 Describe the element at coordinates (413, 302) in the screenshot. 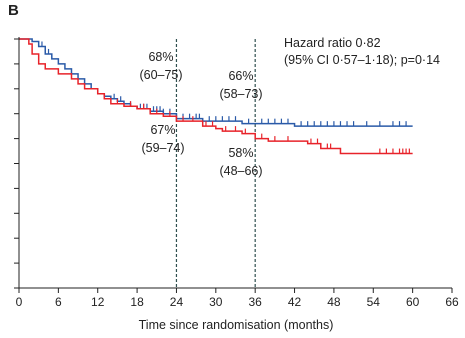

I see `x-tick-label: 60` at that location.